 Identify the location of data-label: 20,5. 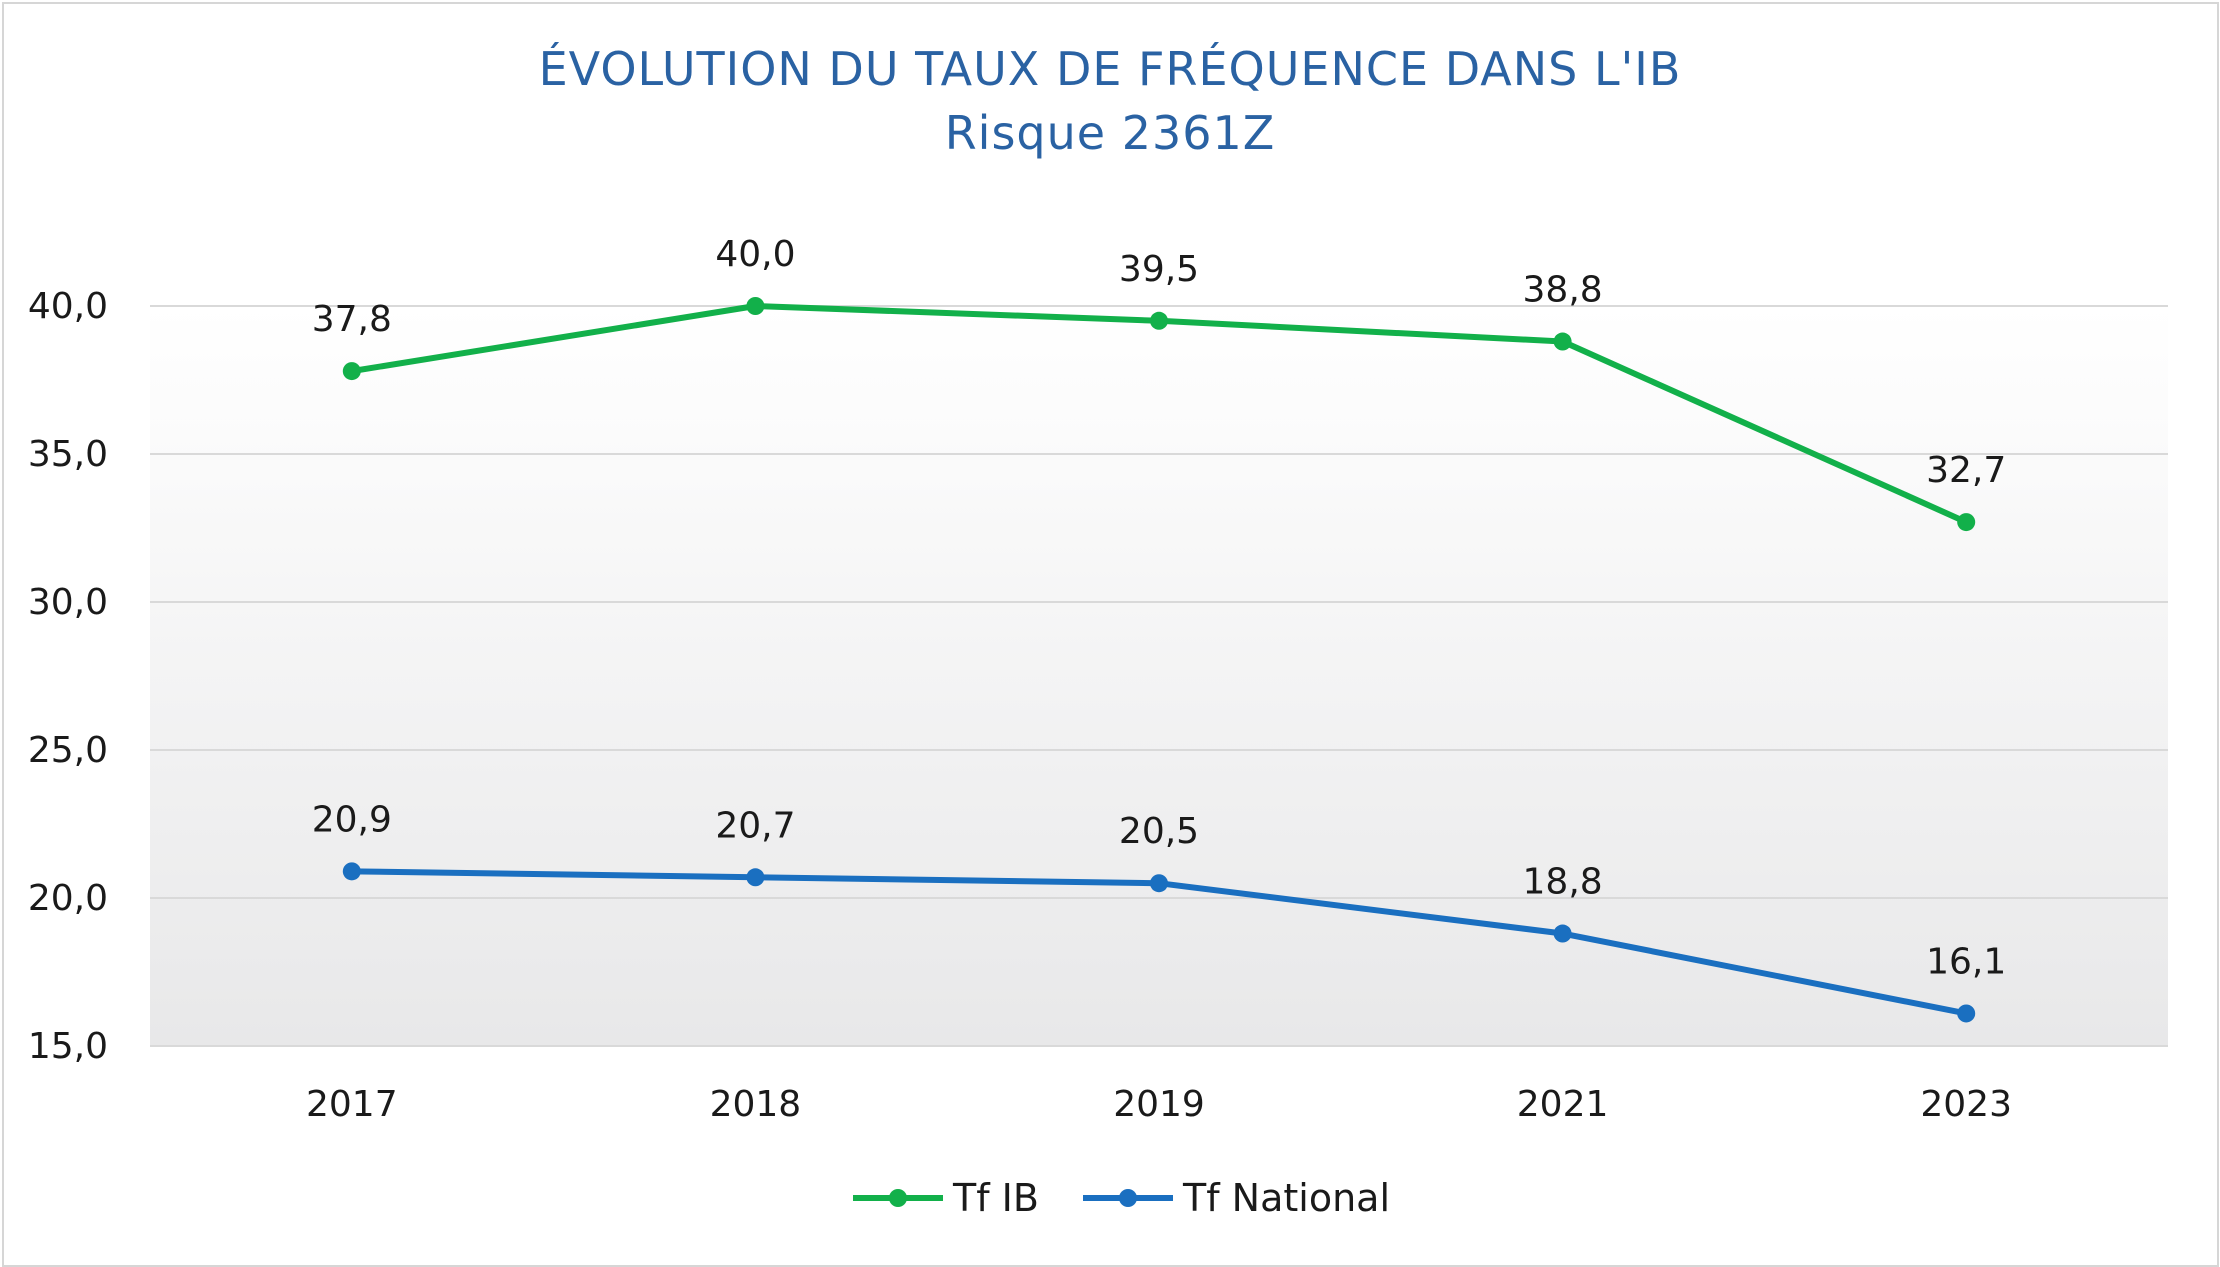
(1159, 831).